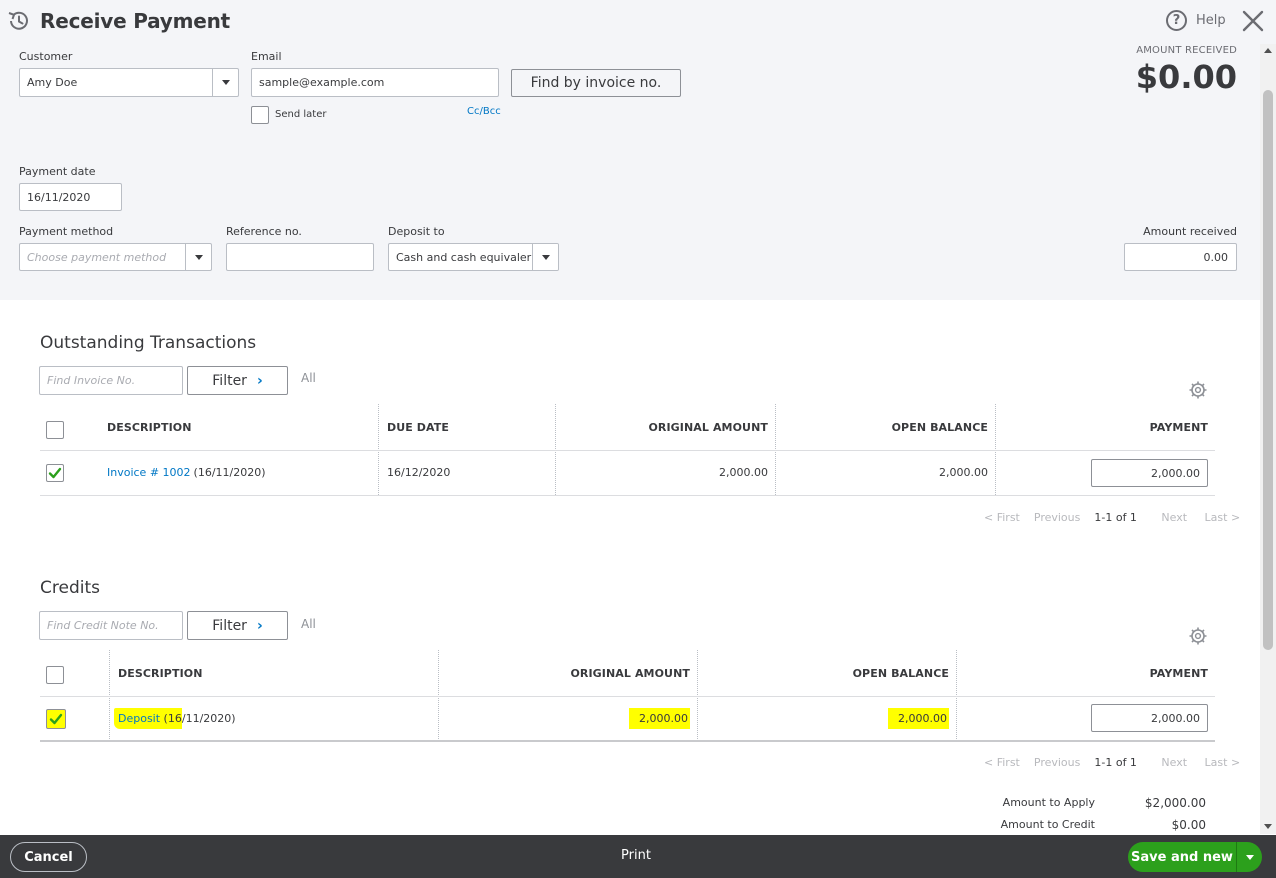 The width and height of the screenshot is (1276, 878). What do you see at coordinates (52, 82) in the screenshot?
I see `customer-value: Amy Doe` at bounding box center [52, 82].